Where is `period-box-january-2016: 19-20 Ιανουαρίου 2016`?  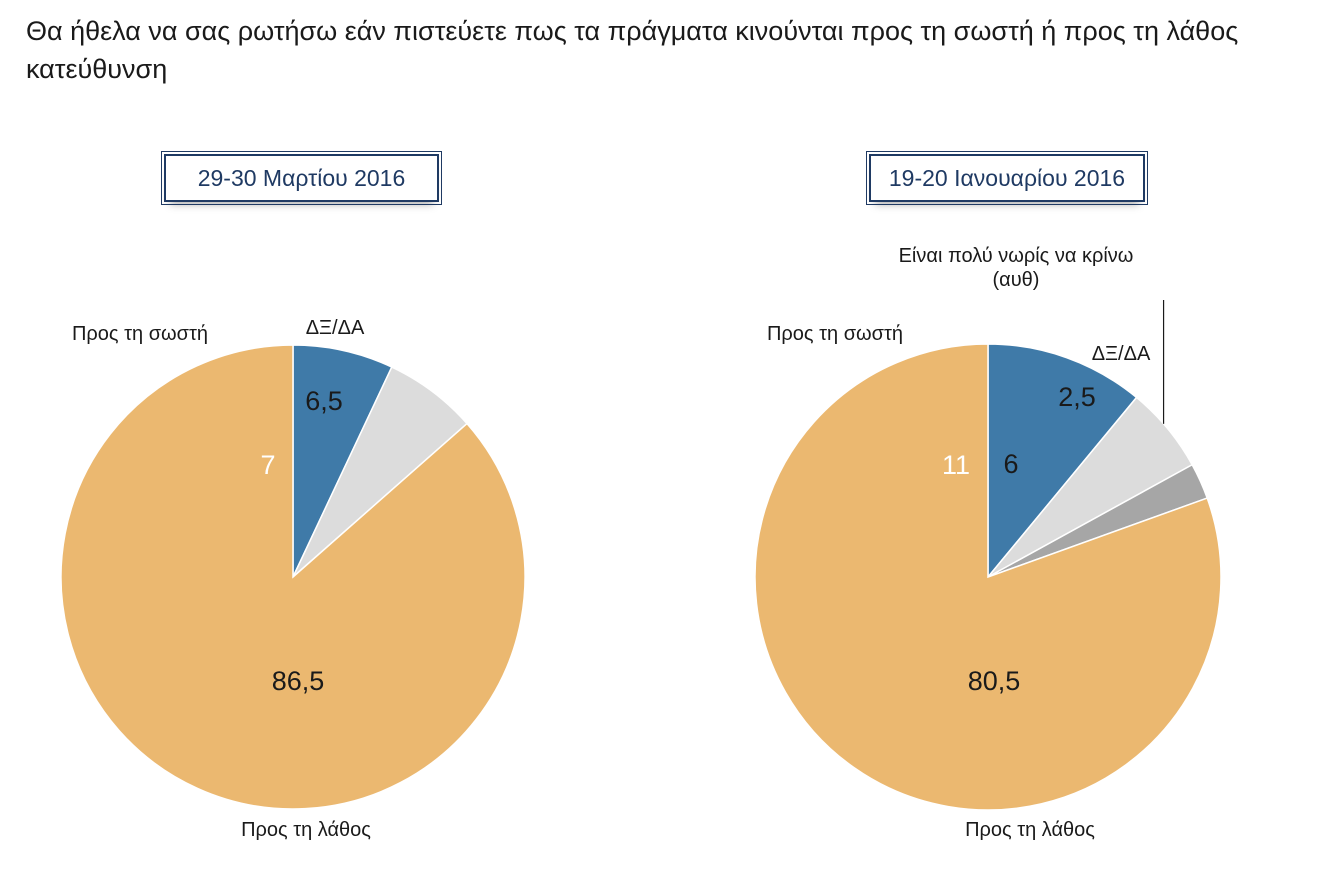
period-box-january-2016: 19-20 Ιανουαρίου 2016 is located at coordinates (1007, 178).